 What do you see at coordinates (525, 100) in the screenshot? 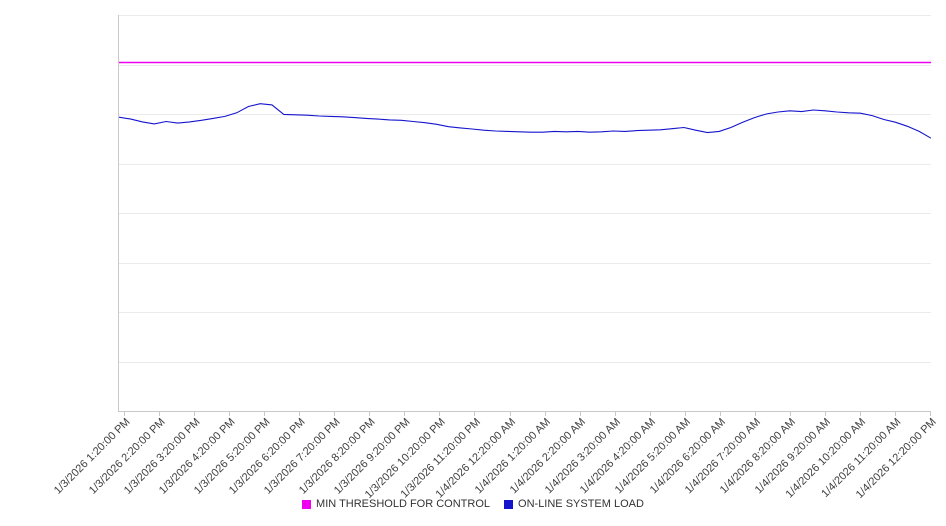
I see `series-plot` at bounding box center [525, 100].